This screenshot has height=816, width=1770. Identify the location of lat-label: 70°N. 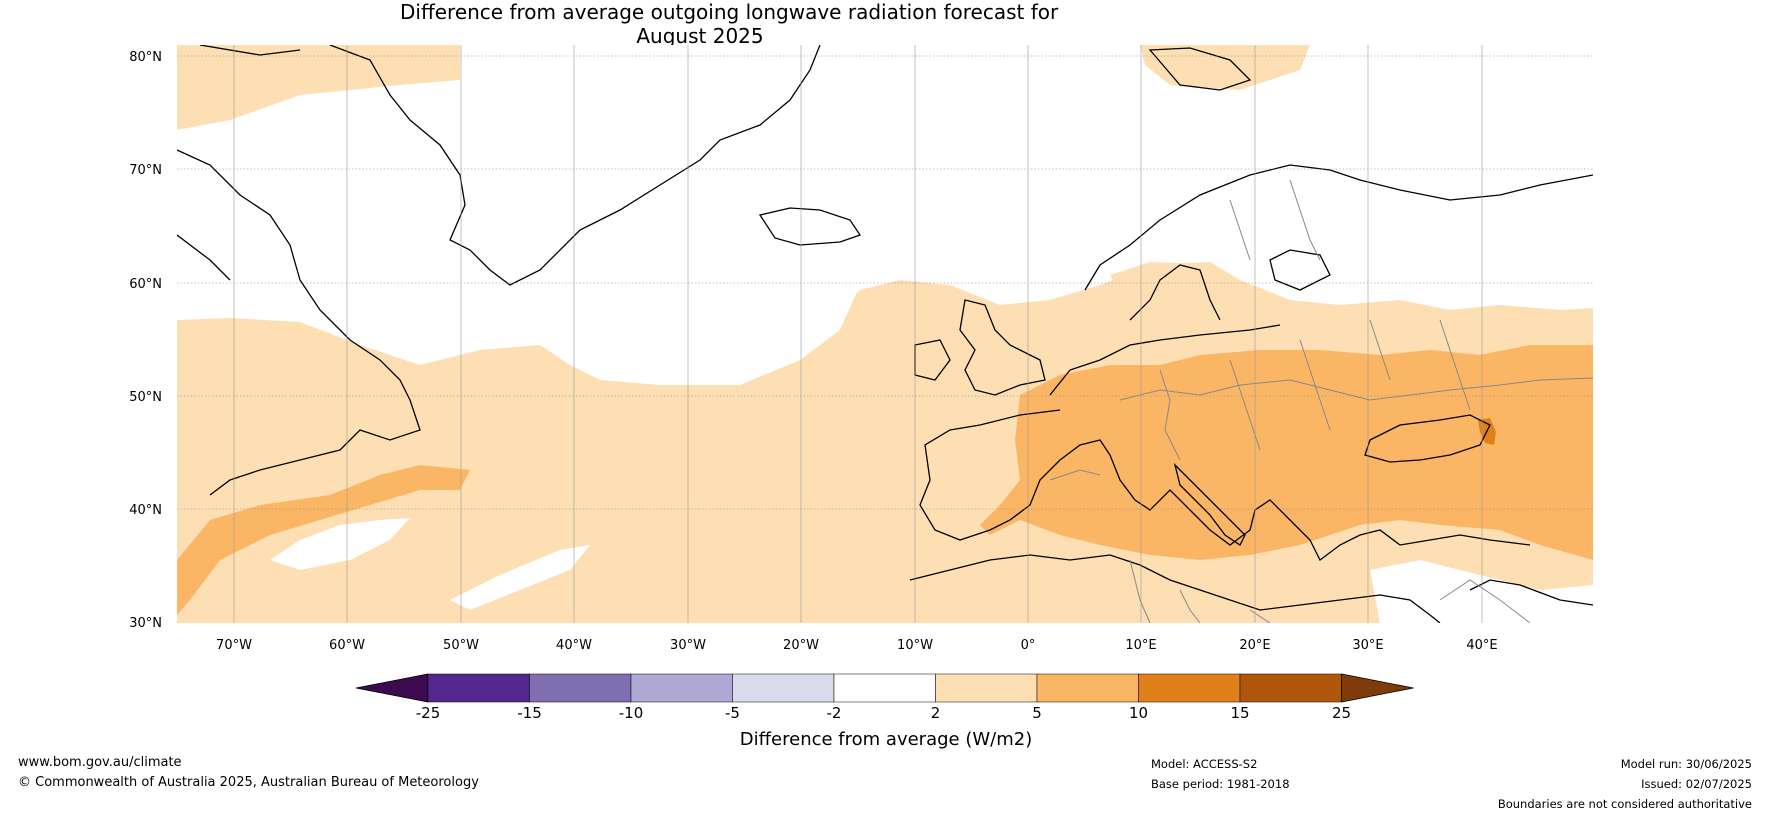
(145, 170).